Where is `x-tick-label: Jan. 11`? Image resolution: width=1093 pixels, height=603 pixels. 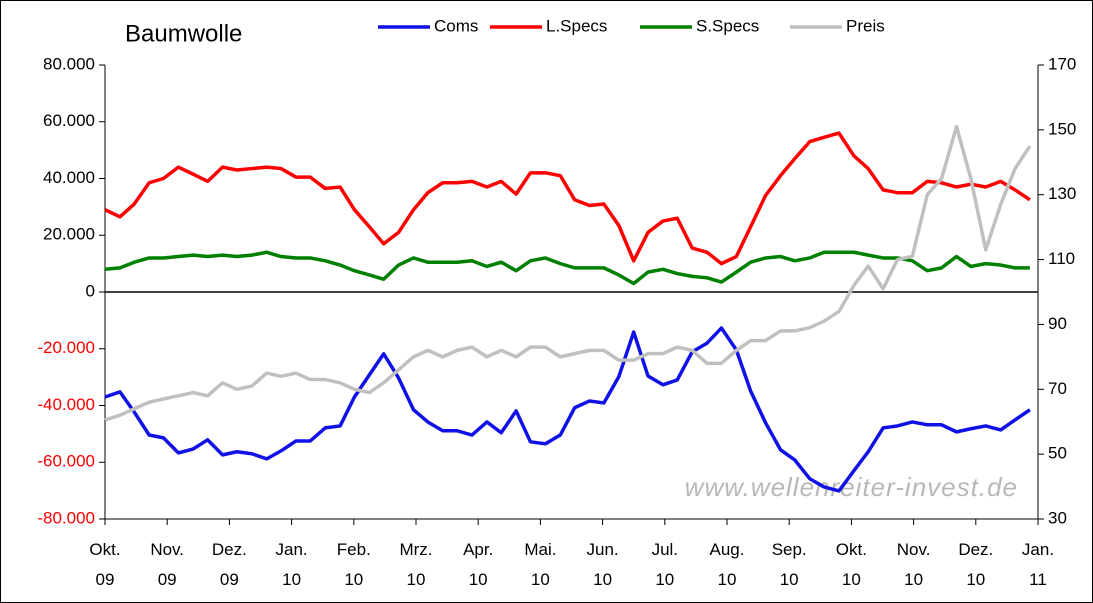
x-tick-label: Jan. 11 is located at coordinates (1038, 564).